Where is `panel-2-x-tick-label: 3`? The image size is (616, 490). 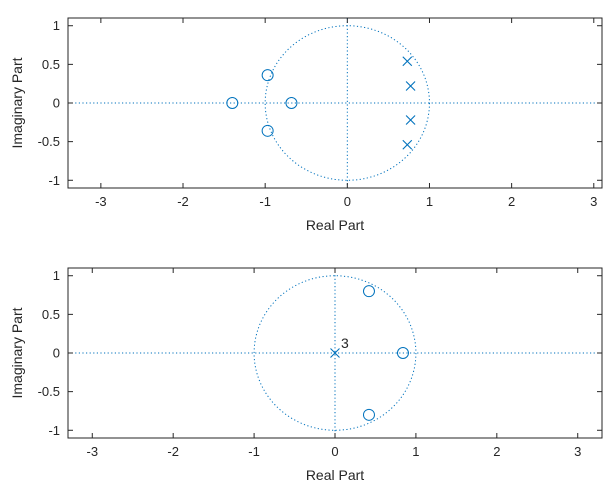
panel-2-x-tick-label: 3 is located at coordinates (577, 451).